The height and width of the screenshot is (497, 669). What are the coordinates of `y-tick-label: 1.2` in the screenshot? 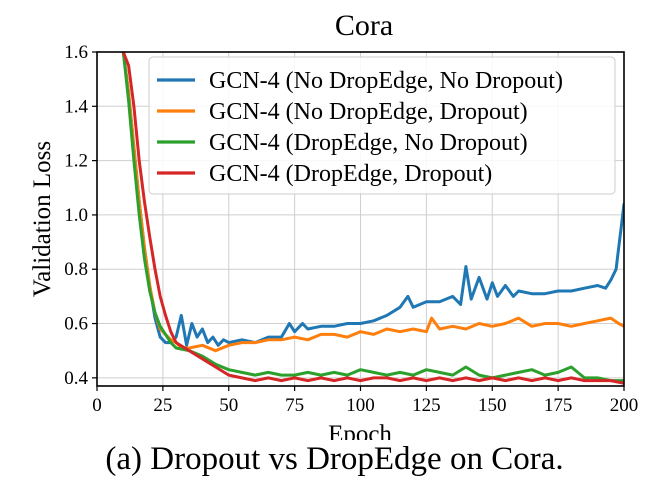 It's located at (76, 161).